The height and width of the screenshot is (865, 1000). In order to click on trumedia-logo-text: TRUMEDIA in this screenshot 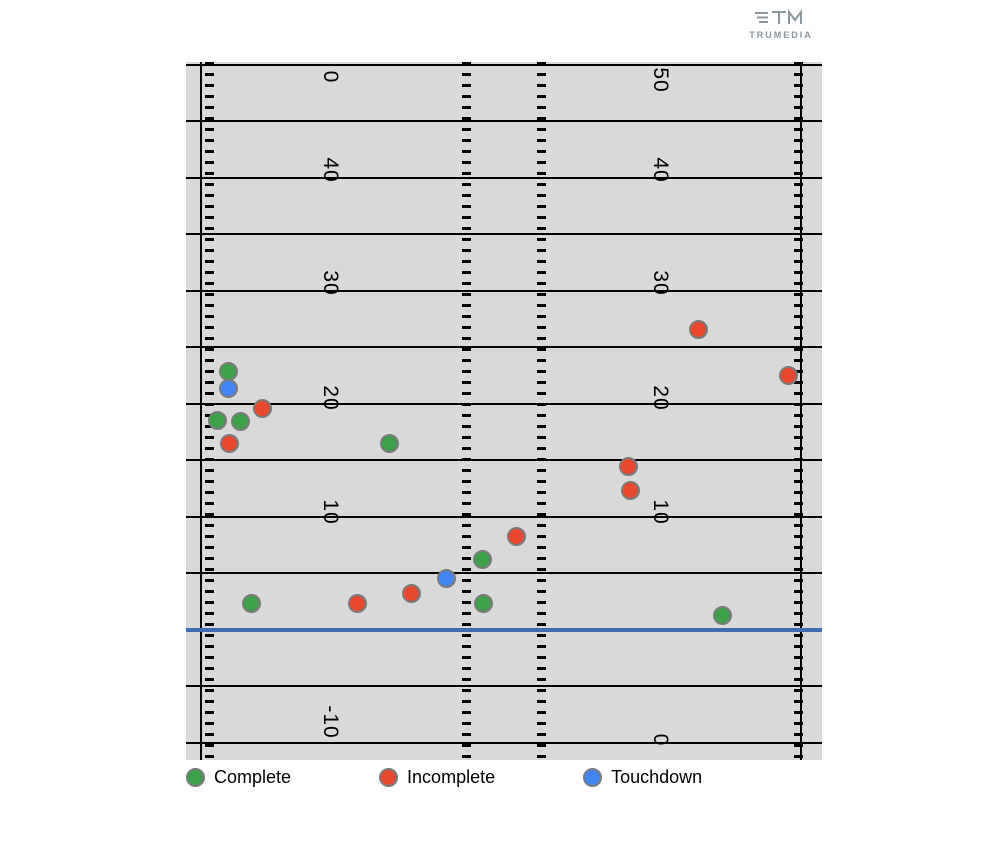, I will do `click(781, 35)`.